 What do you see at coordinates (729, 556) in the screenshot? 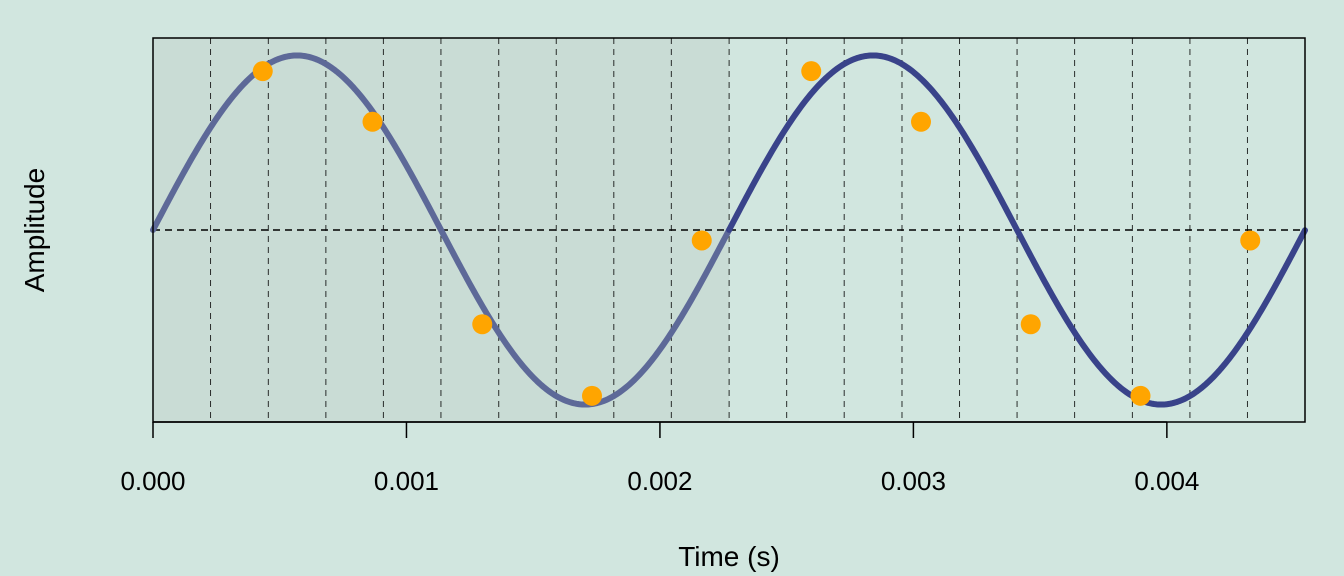
I see `x-axis-title: Time (s)` at bounding box center [729, 556].